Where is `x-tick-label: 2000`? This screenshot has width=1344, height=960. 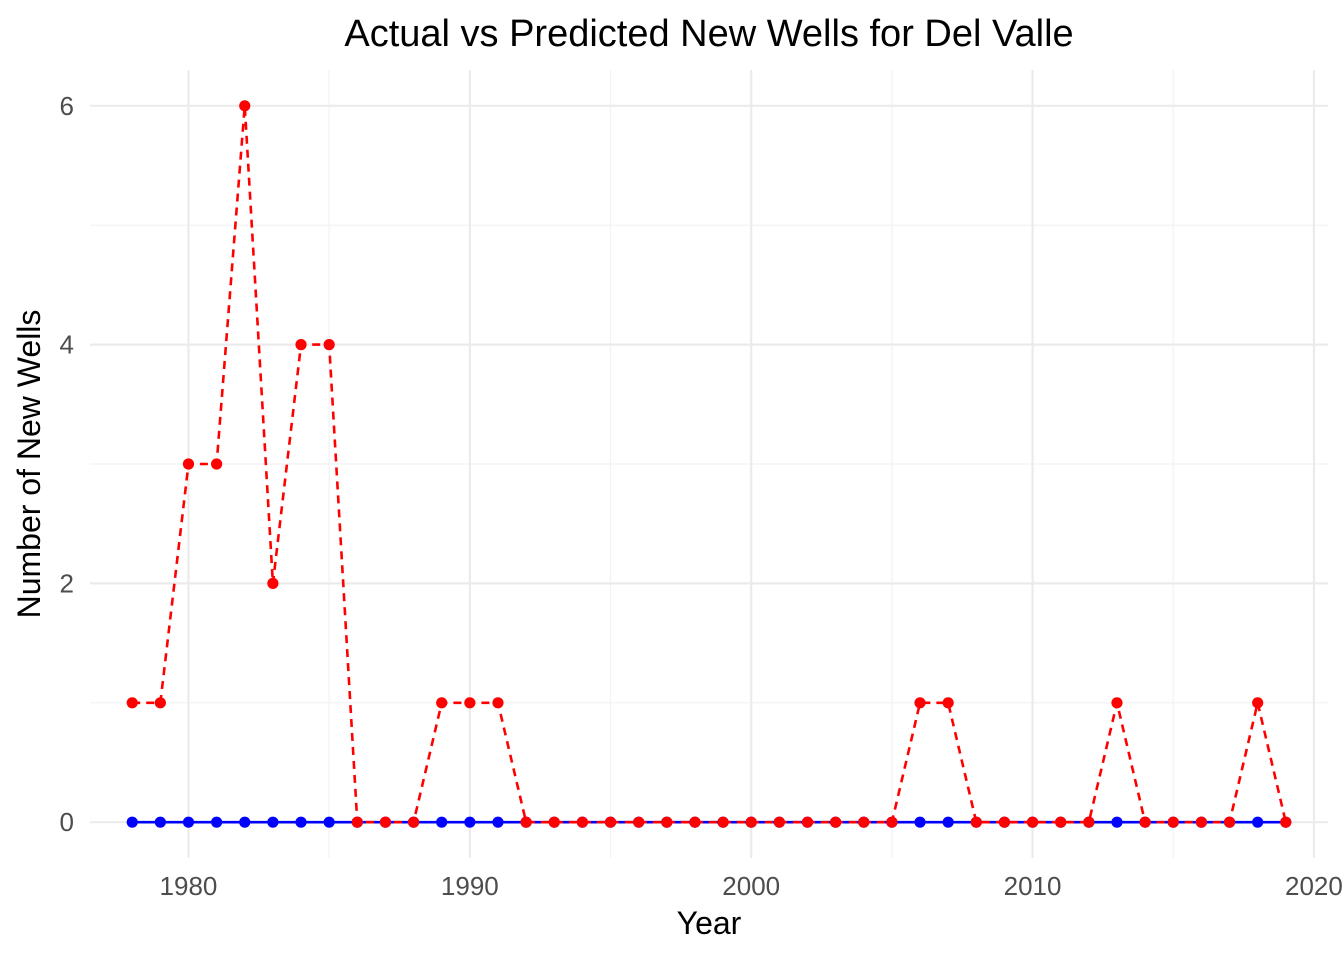
x-tick-label: 2000 is located at coordinates (751, 886).